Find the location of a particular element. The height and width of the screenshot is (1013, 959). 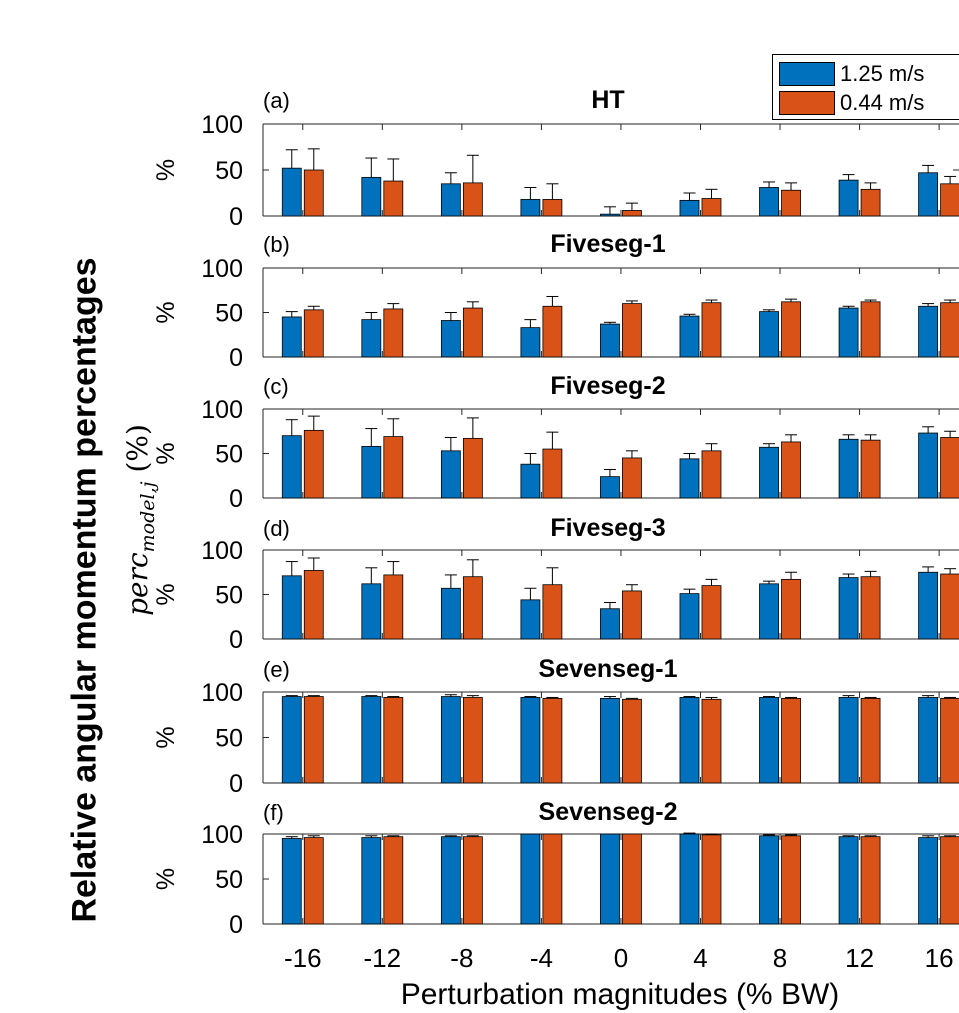

panel-label: (a) is located at coordinates (276, 100).